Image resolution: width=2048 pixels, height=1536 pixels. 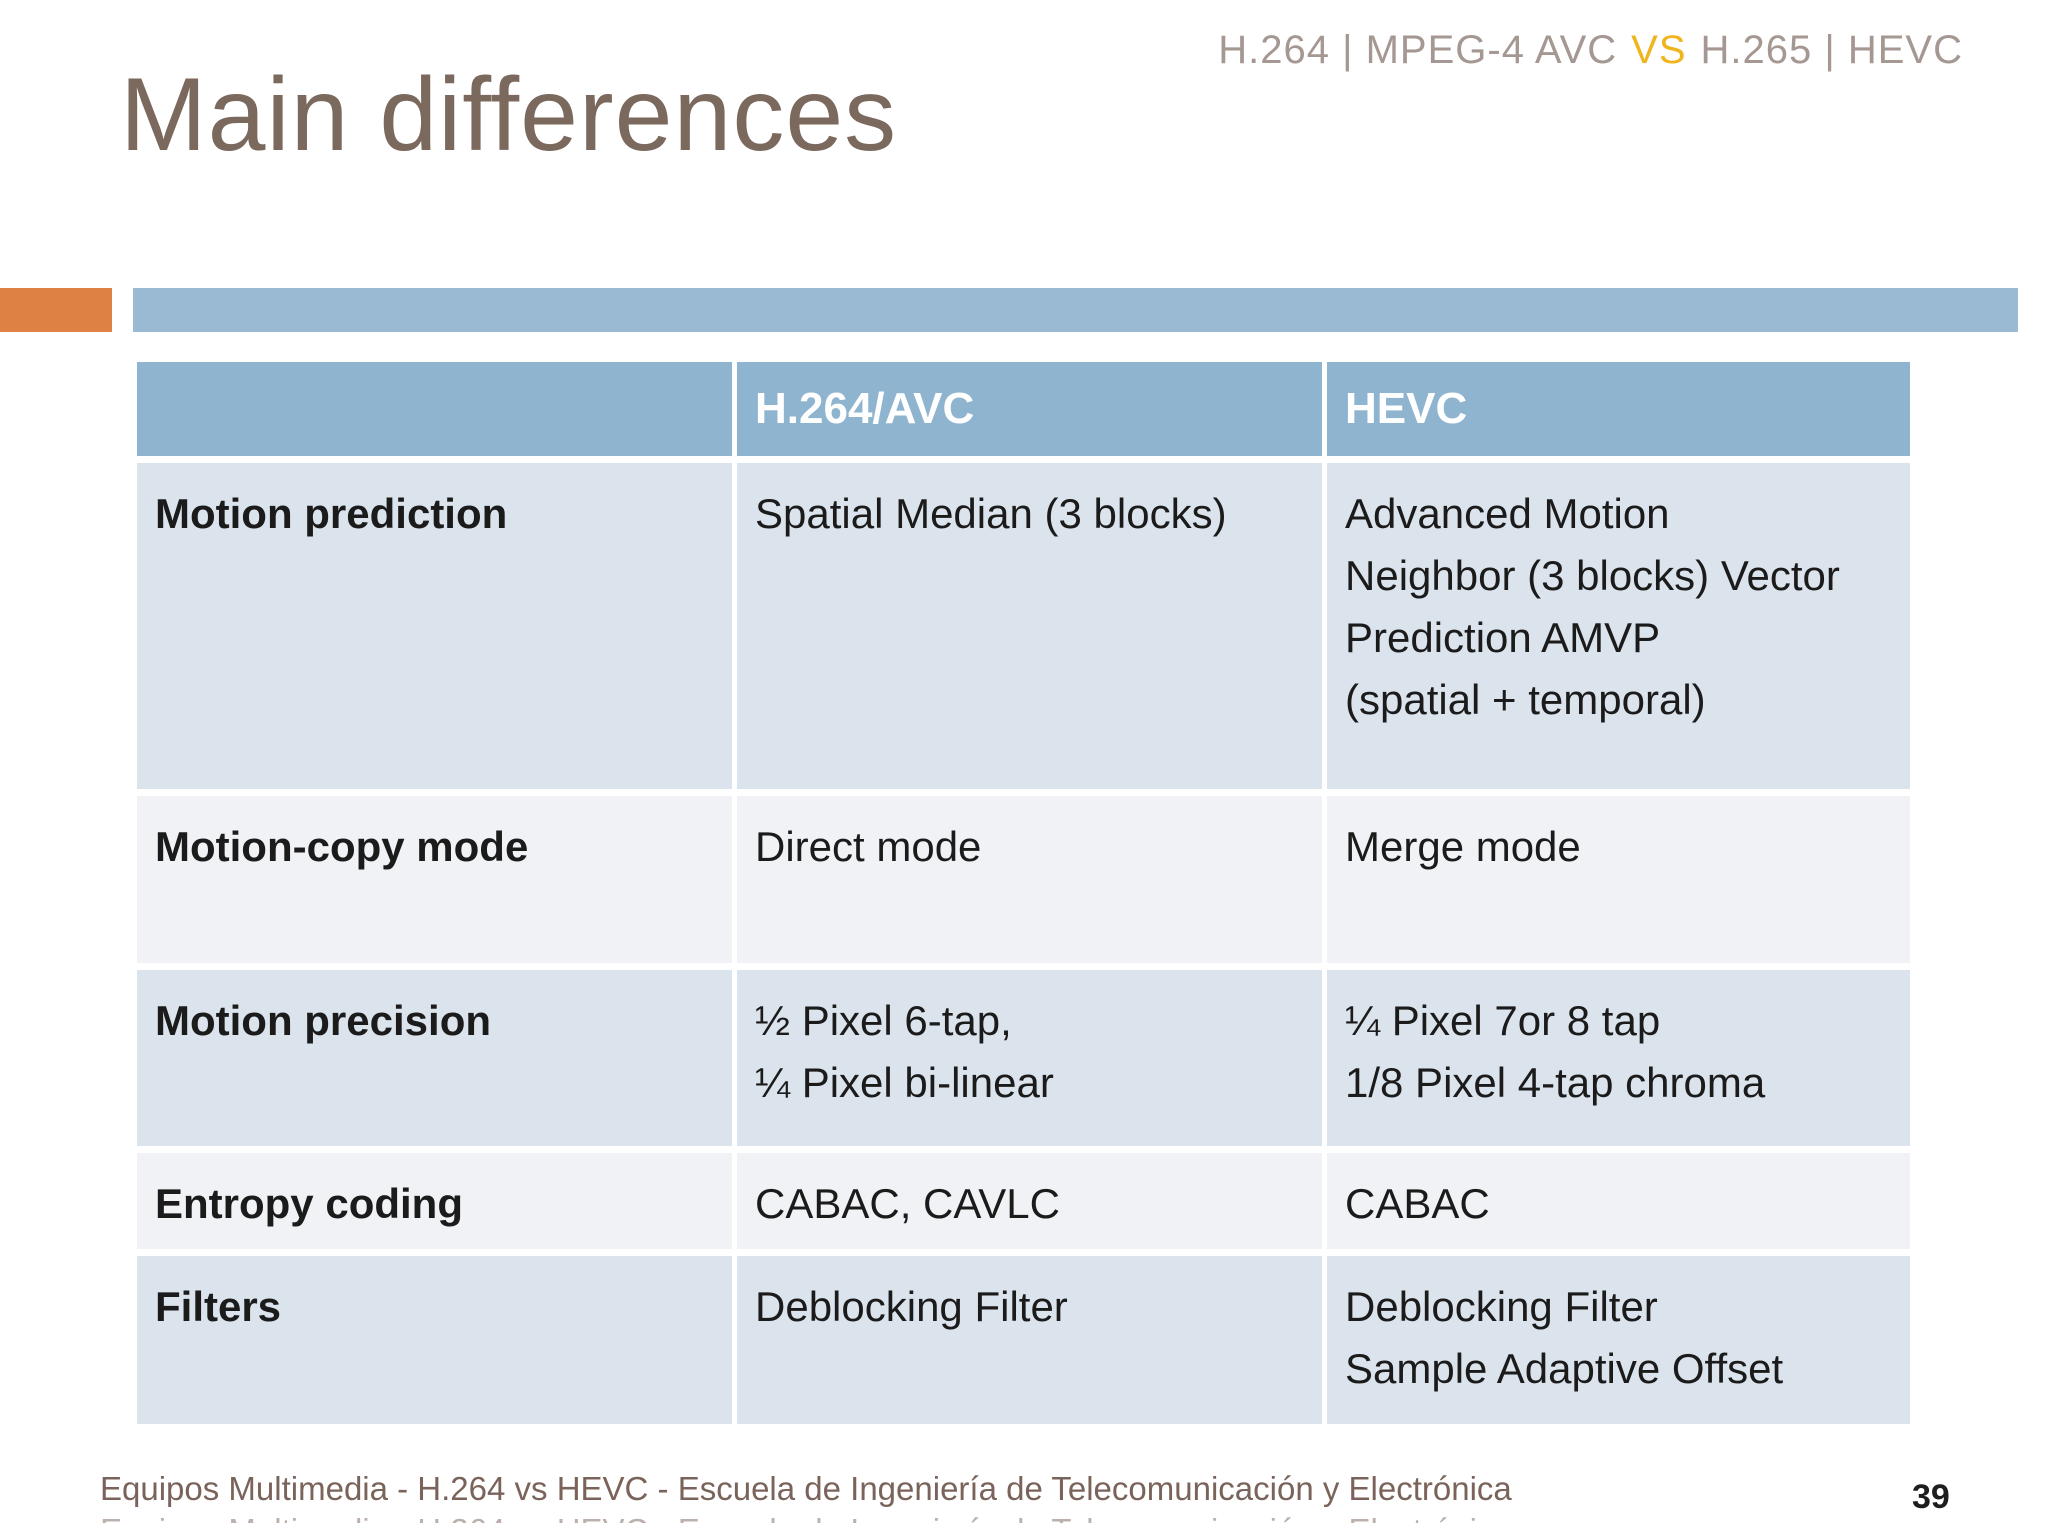 What do you see at coordinates (1831, 50) in the screenshot?
I see `kicker-right-codec: H.265 | HEVC` at bounding box center [1831, 50].